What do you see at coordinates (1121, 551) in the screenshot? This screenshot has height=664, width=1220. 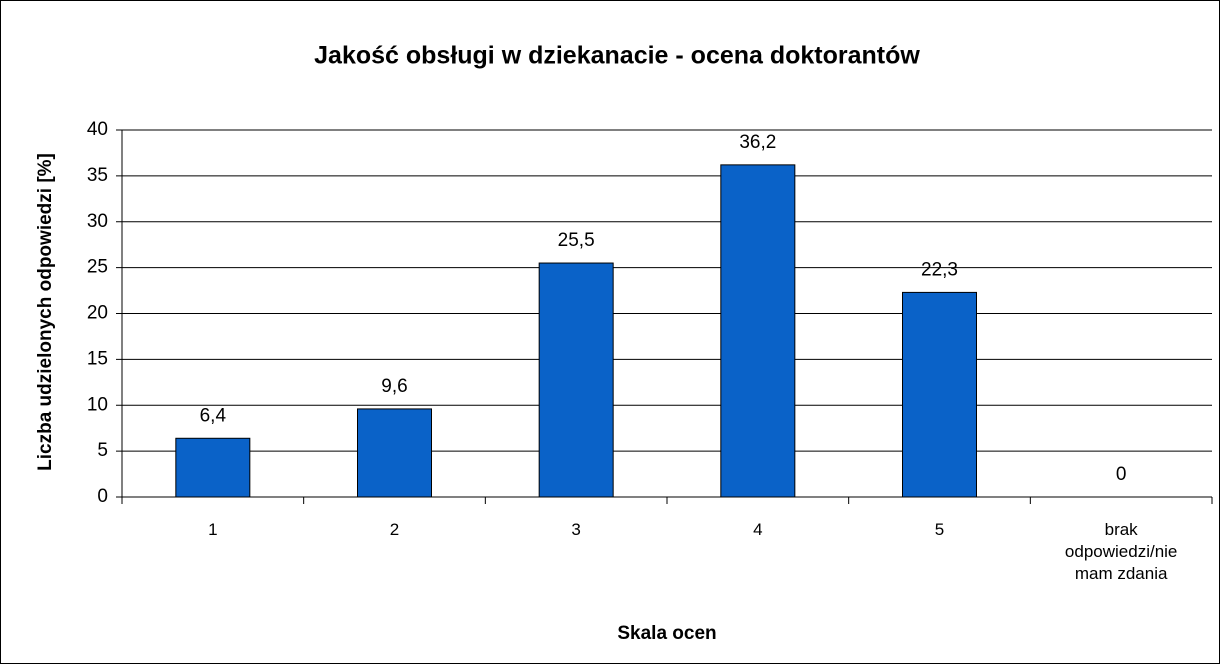 I see `x-tick-label: brak odpowiedzi/nie mam zdania` at bounding box center [1121, 551].